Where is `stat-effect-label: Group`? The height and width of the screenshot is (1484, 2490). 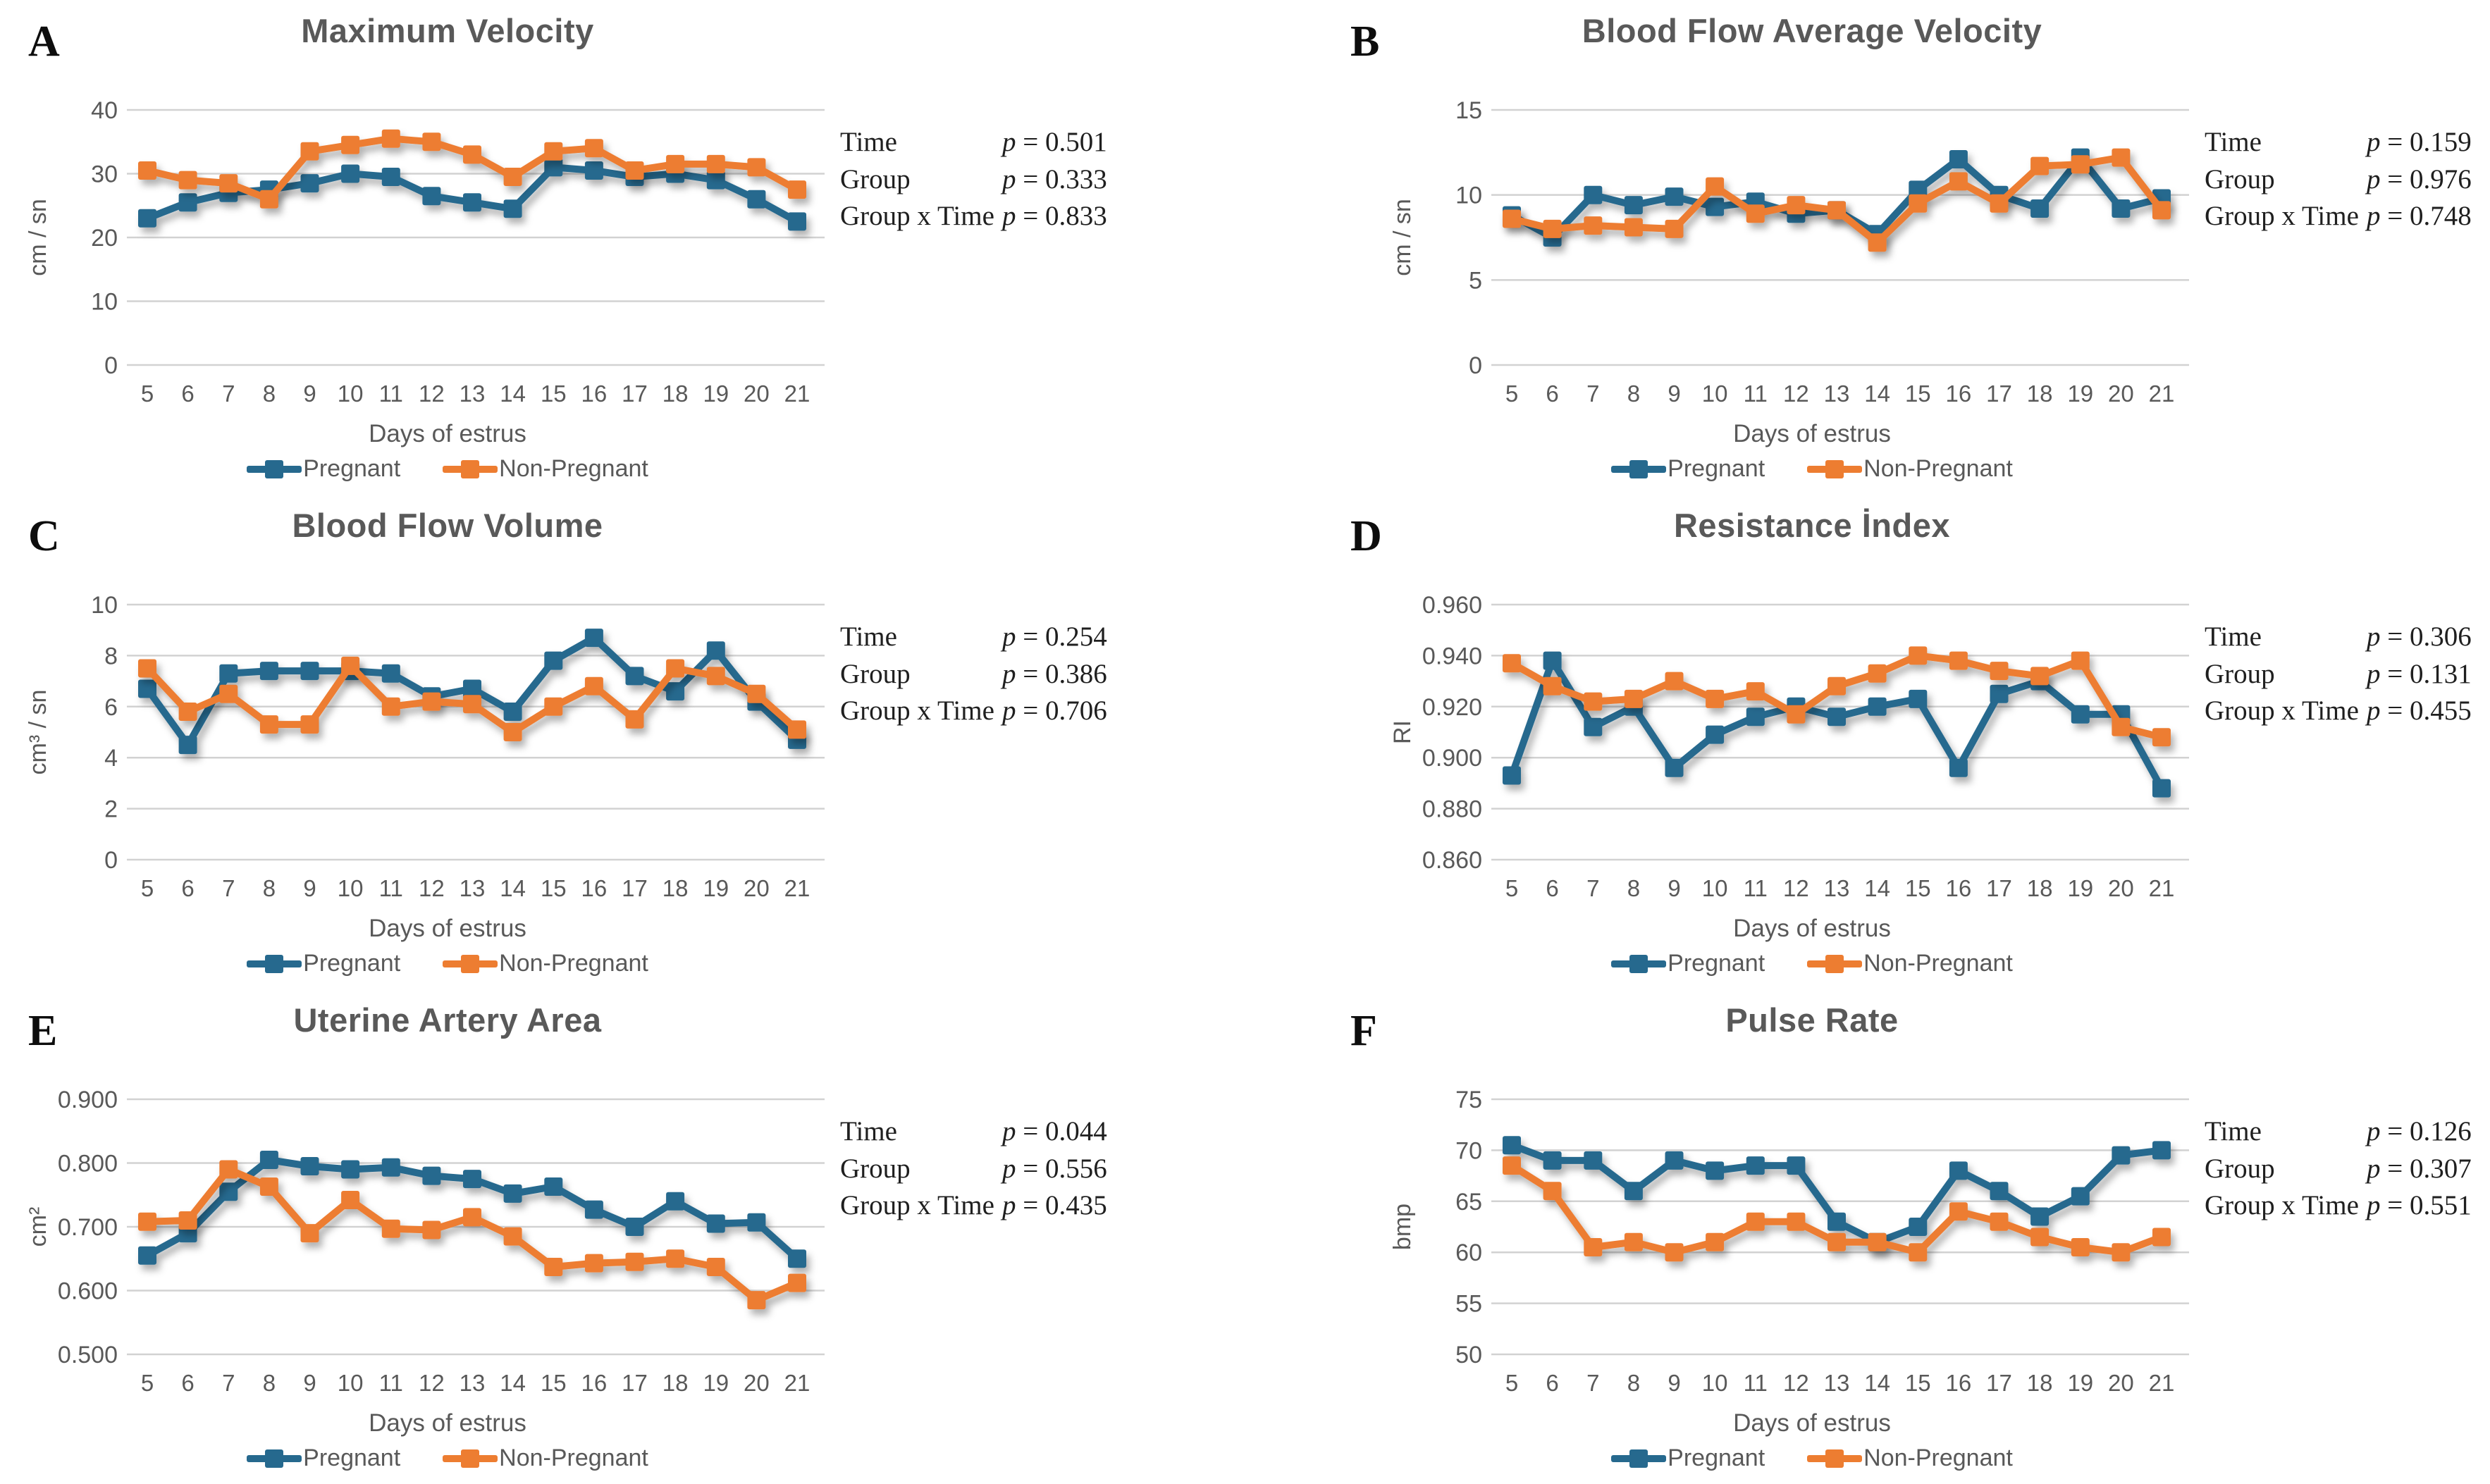
stat-effect-label: Group is located at coordinates (876, 178).